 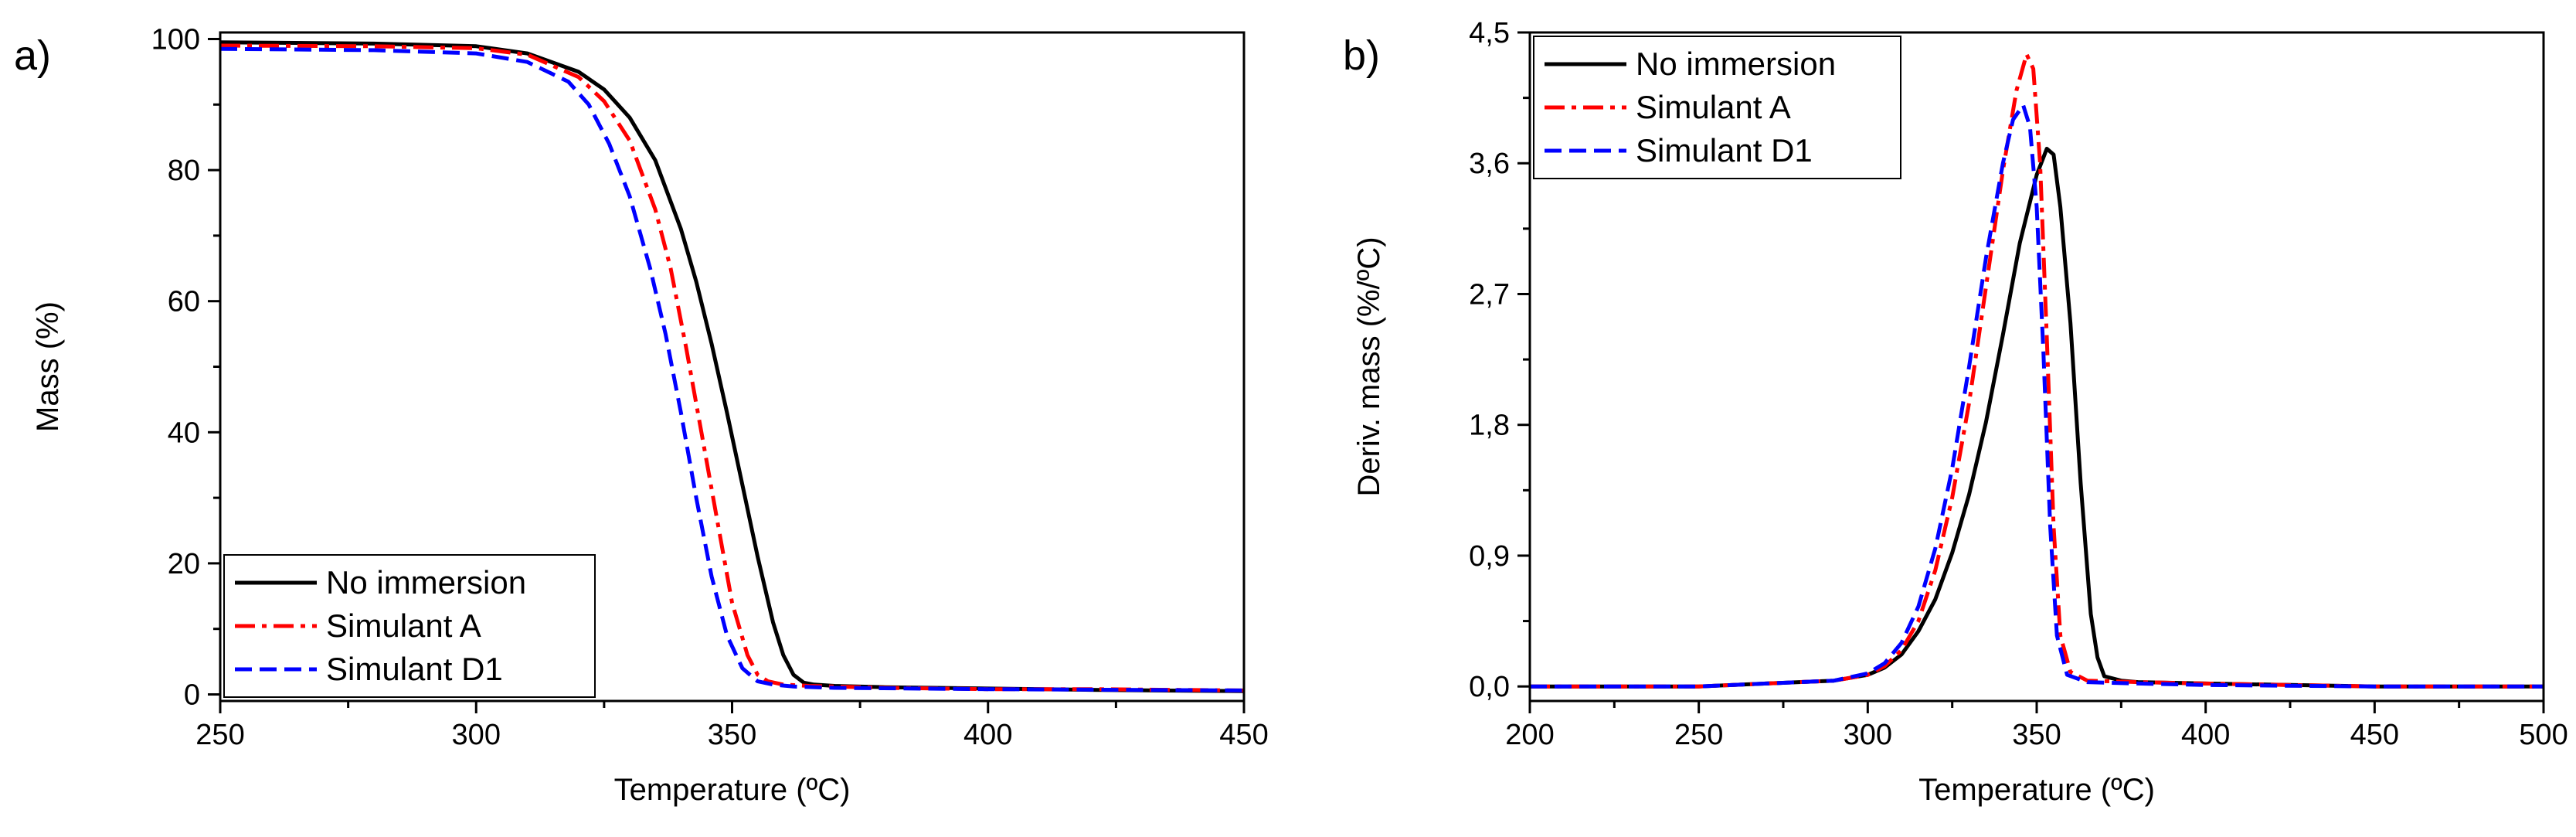 What do you see at coordinates (1489, 556) in the screenshot?
I see `y-tick-label: 0,9` at bounding box center [1489, 556].